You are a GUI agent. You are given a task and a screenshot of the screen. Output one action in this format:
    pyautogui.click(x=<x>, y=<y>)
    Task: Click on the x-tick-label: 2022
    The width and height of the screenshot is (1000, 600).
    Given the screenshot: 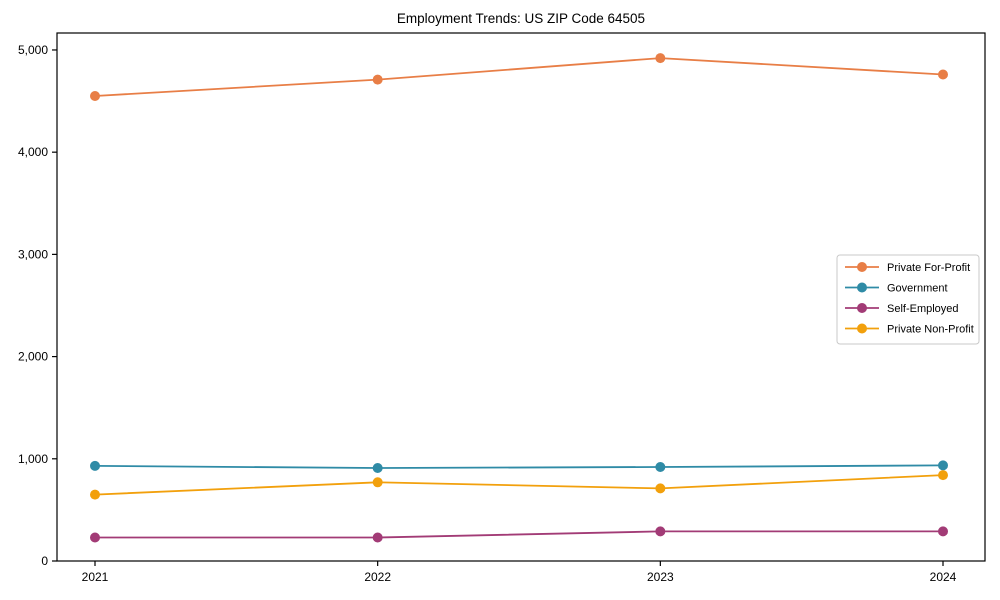 What is the action you would take?
    pyautogui.click(x=377, y=577)
    